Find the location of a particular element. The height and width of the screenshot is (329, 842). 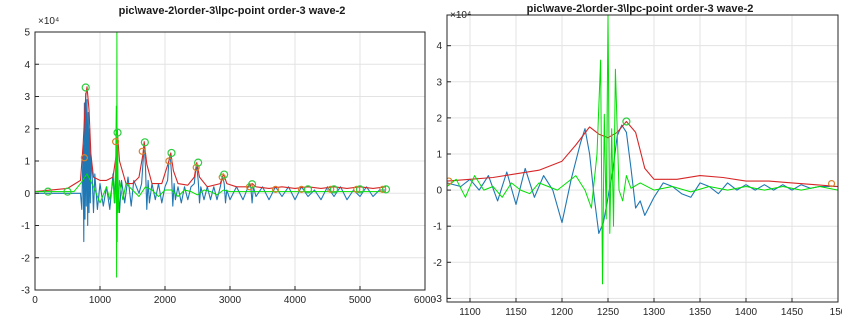

x-tick-label: 0 is located at coordinates (35, 300).